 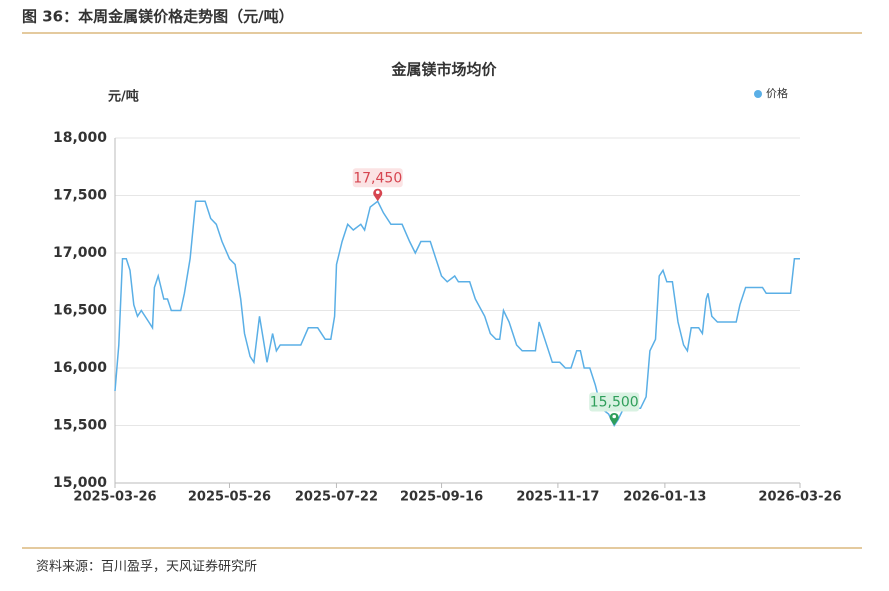 I want to click on x-tick-label: 2026-01-13, so click(x=664, y=497).